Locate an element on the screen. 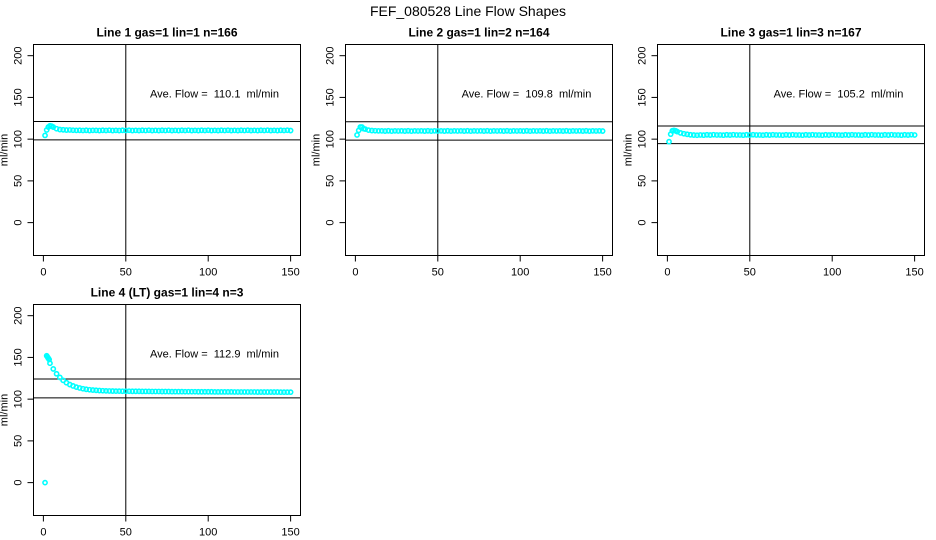  x-tick-label: 50 is located at coordinates (126, 273).